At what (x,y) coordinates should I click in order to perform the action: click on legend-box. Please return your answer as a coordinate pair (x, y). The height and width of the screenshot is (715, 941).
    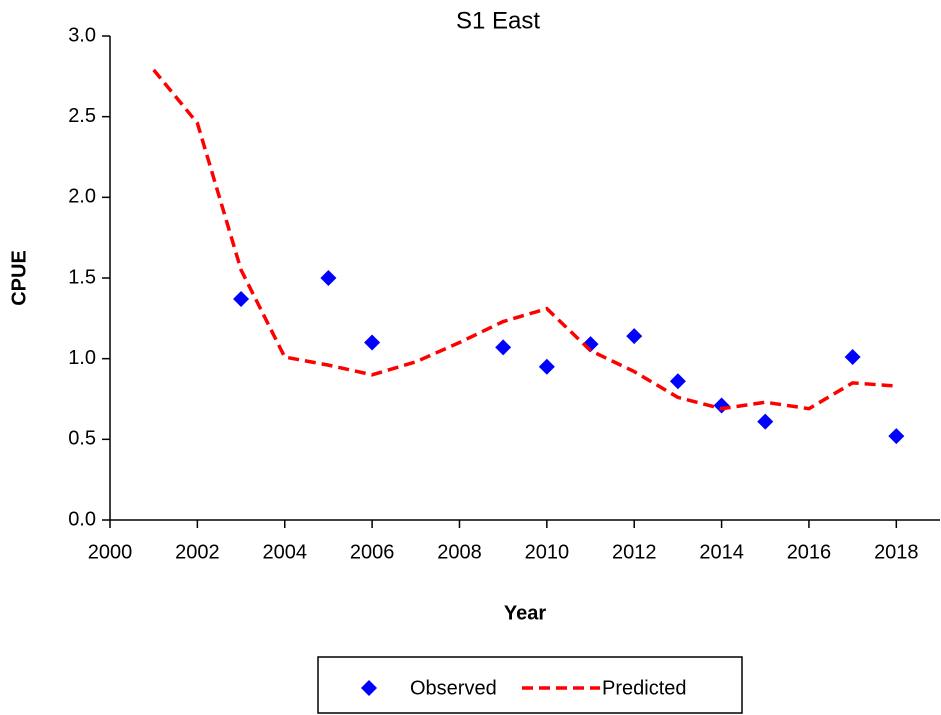
    Looking at the image, I should click on (530, 685).